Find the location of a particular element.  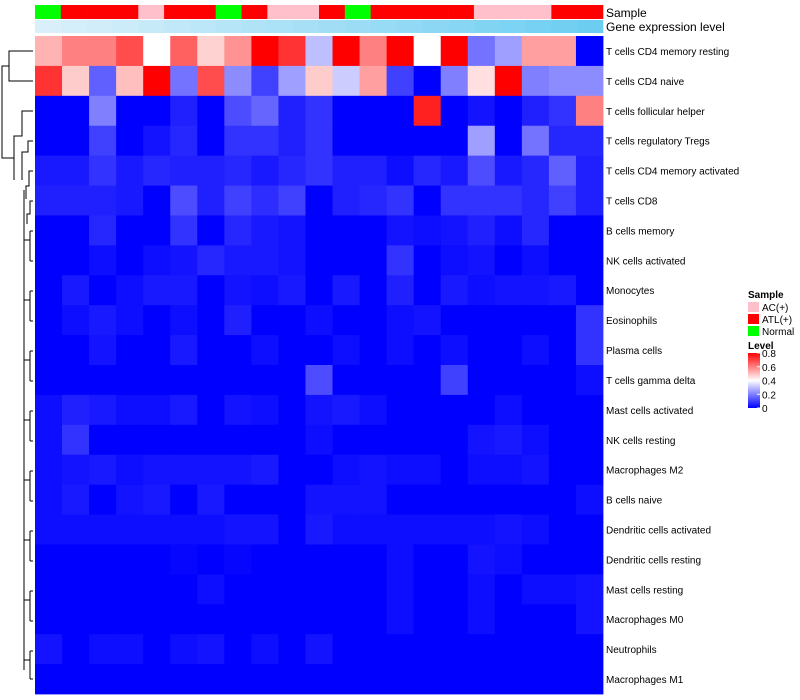

dendrogram-branch-low-rows is located at coordinates (27, 450).